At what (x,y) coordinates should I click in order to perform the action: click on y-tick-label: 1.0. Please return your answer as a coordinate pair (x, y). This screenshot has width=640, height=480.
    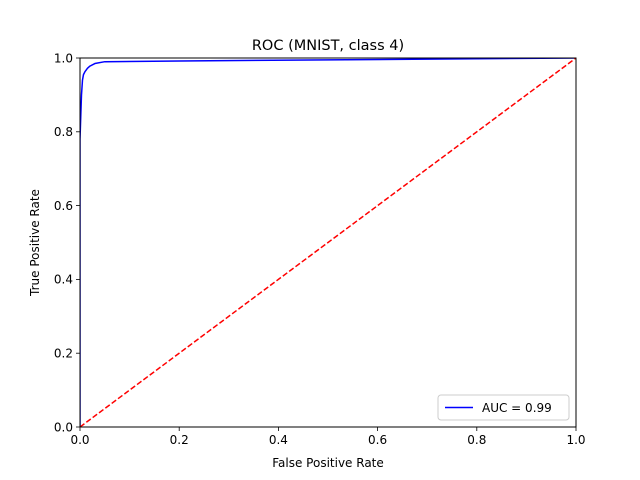
    Looking at the image, I should click on (63, 58).